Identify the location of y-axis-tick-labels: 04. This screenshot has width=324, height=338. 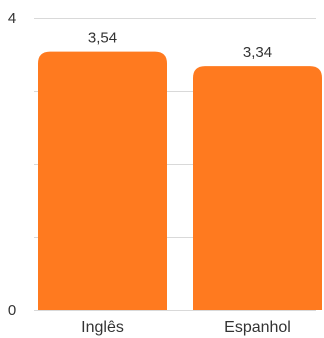
(12, 164).